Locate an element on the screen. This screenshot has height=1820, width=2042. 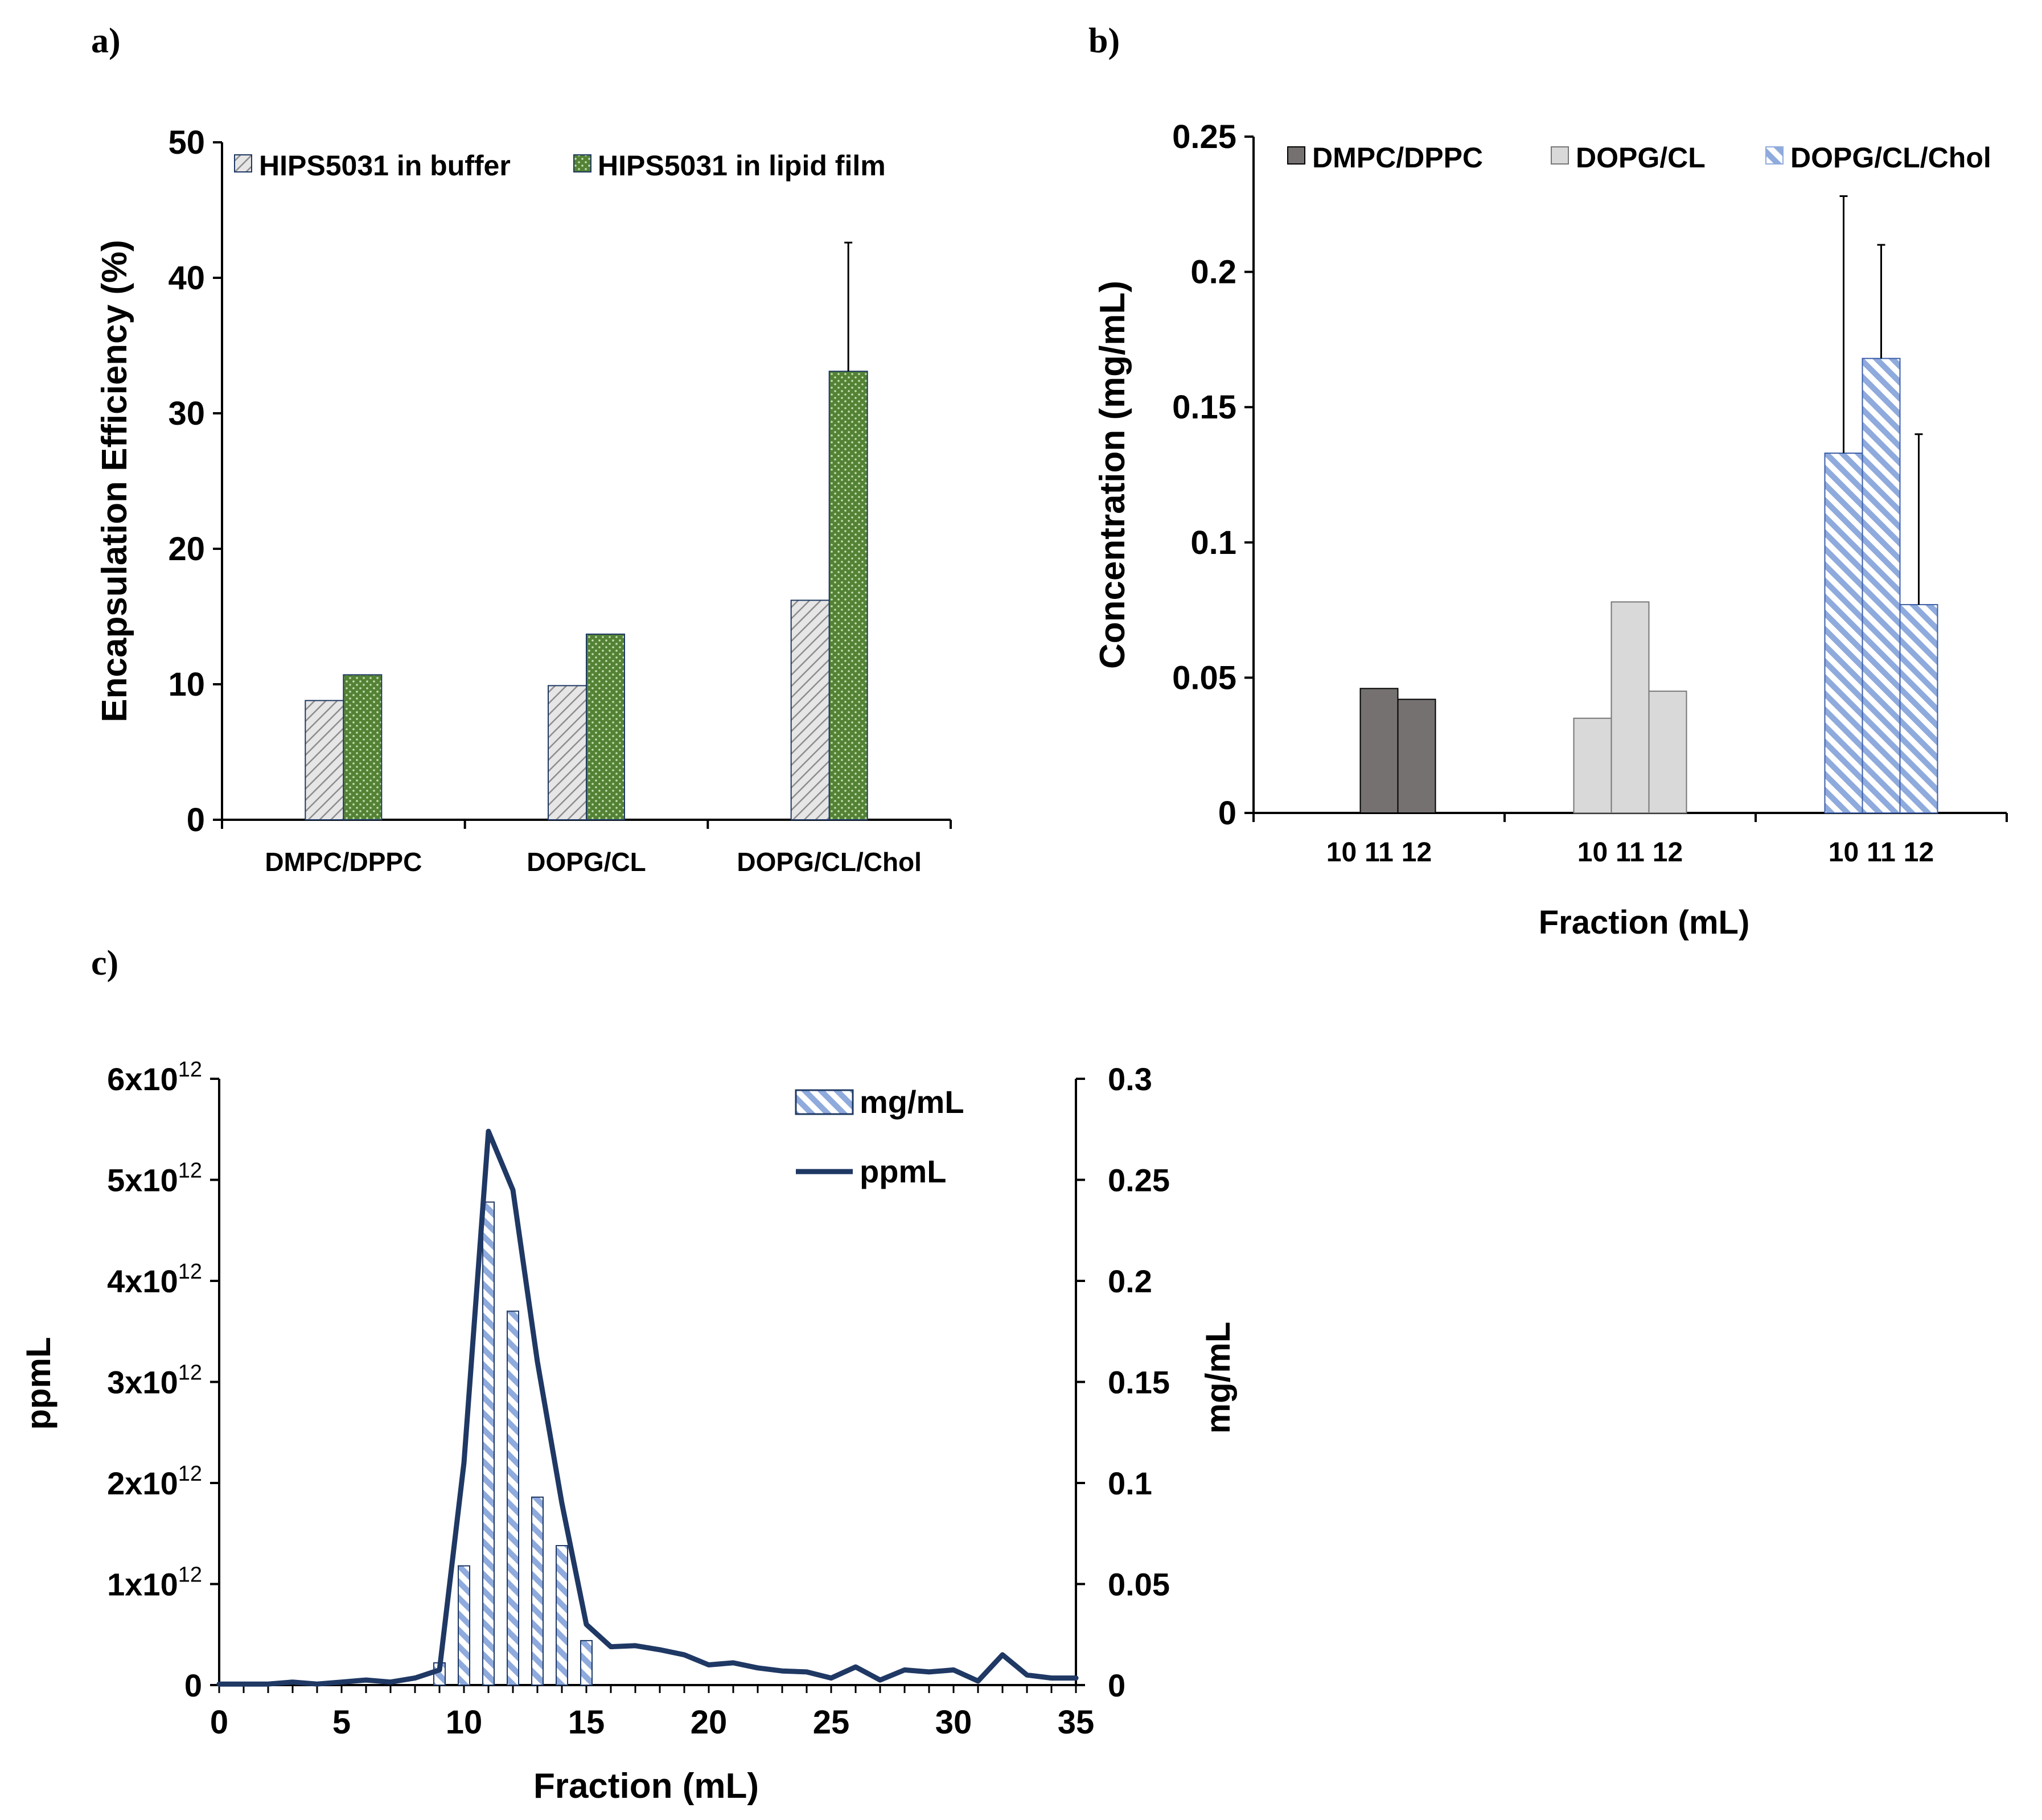
panel-c-left-tick-label: 2x10¹² is located at coordinates (155, 1481).